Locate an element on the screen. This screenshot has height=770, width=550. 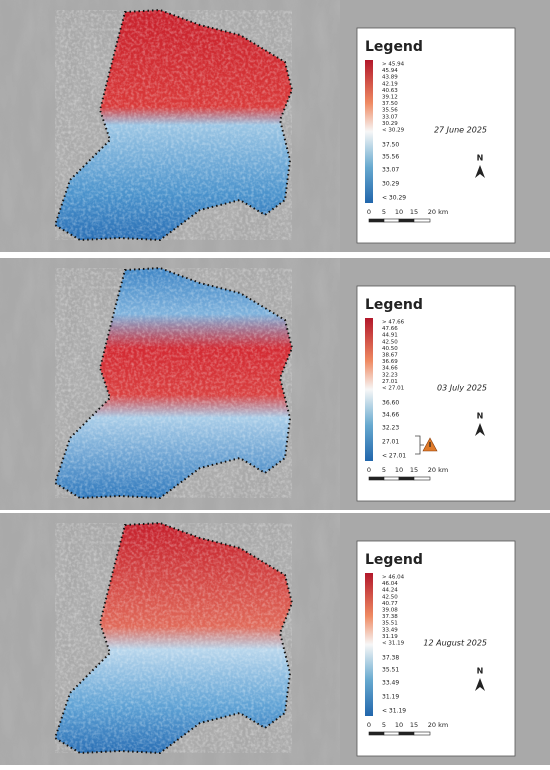
ramp-label: 44.91 is located at coordinates (390, 336).